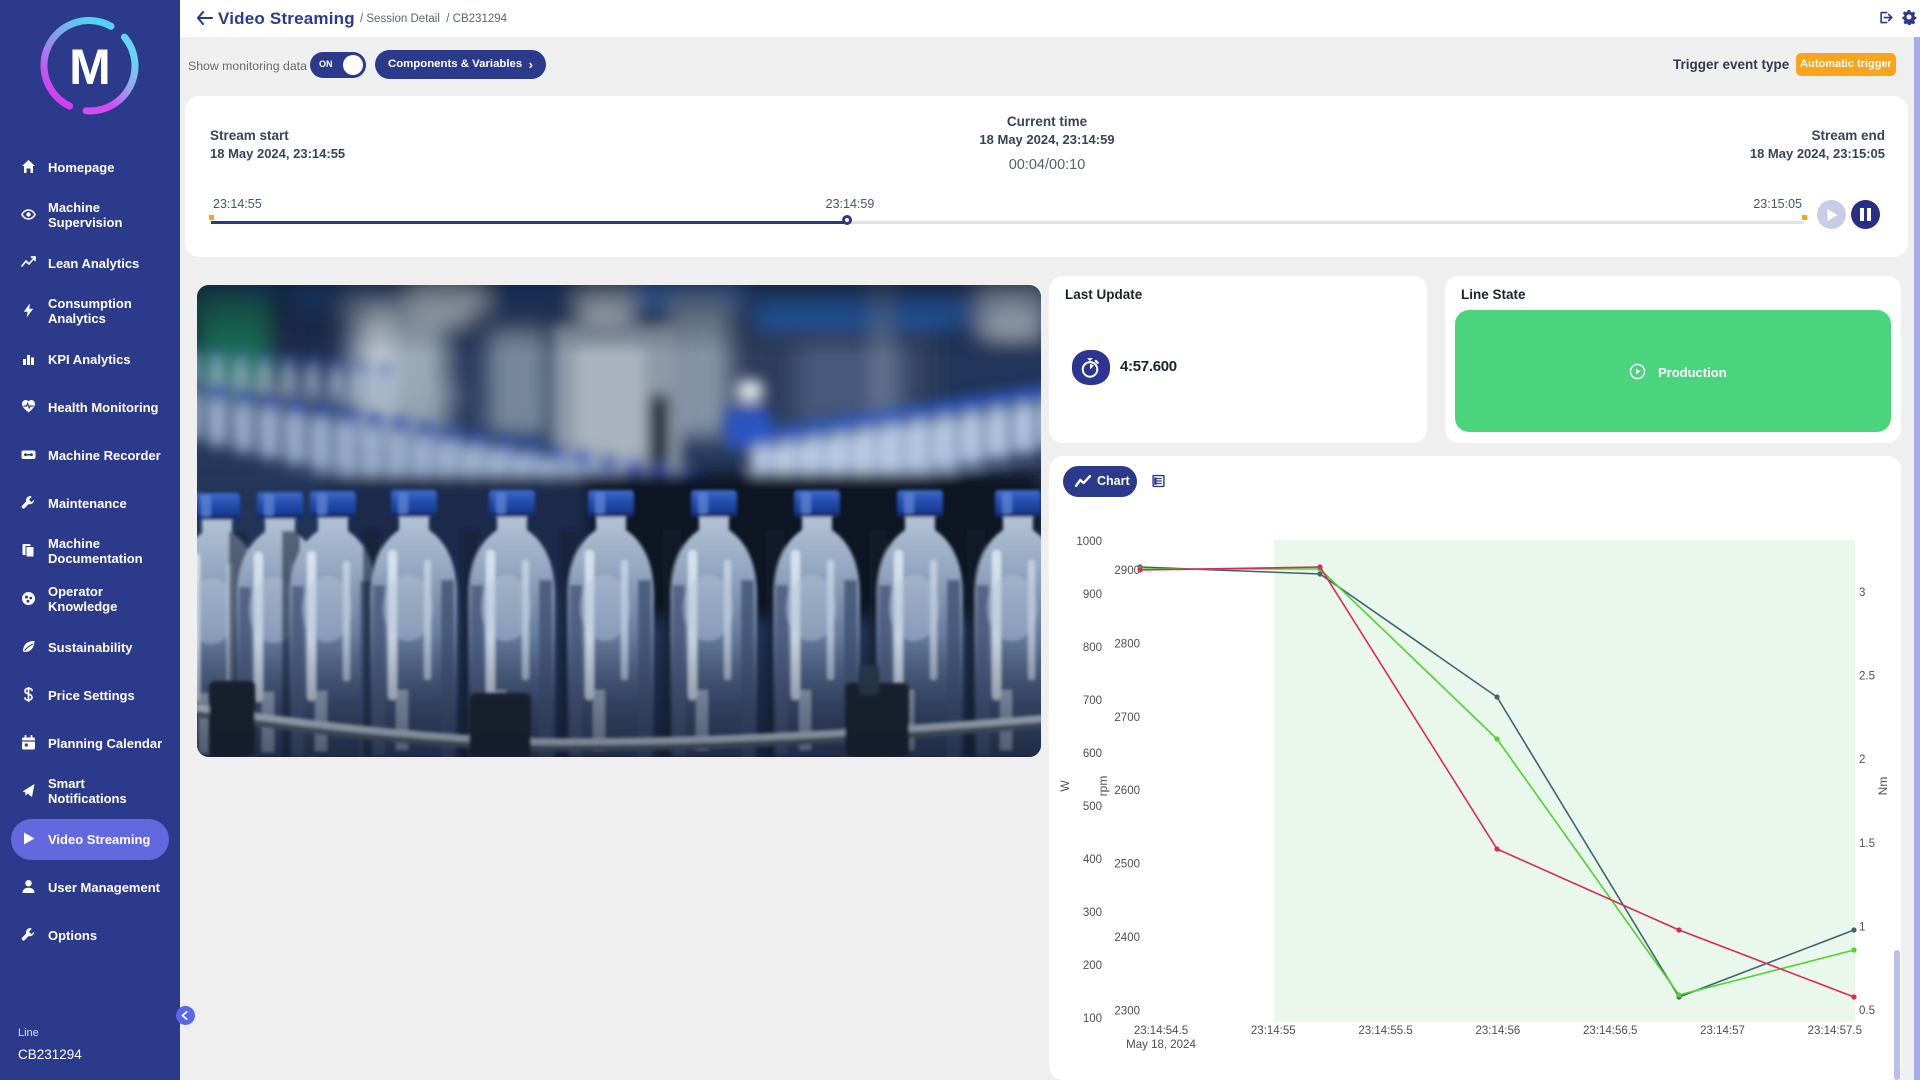 The height and width of the screenshot is (1080, 1920). What do you see at coordinates (1092, 860) in the screenshot?
I see `svg-text: 400` at bounding box center [1092, 860].